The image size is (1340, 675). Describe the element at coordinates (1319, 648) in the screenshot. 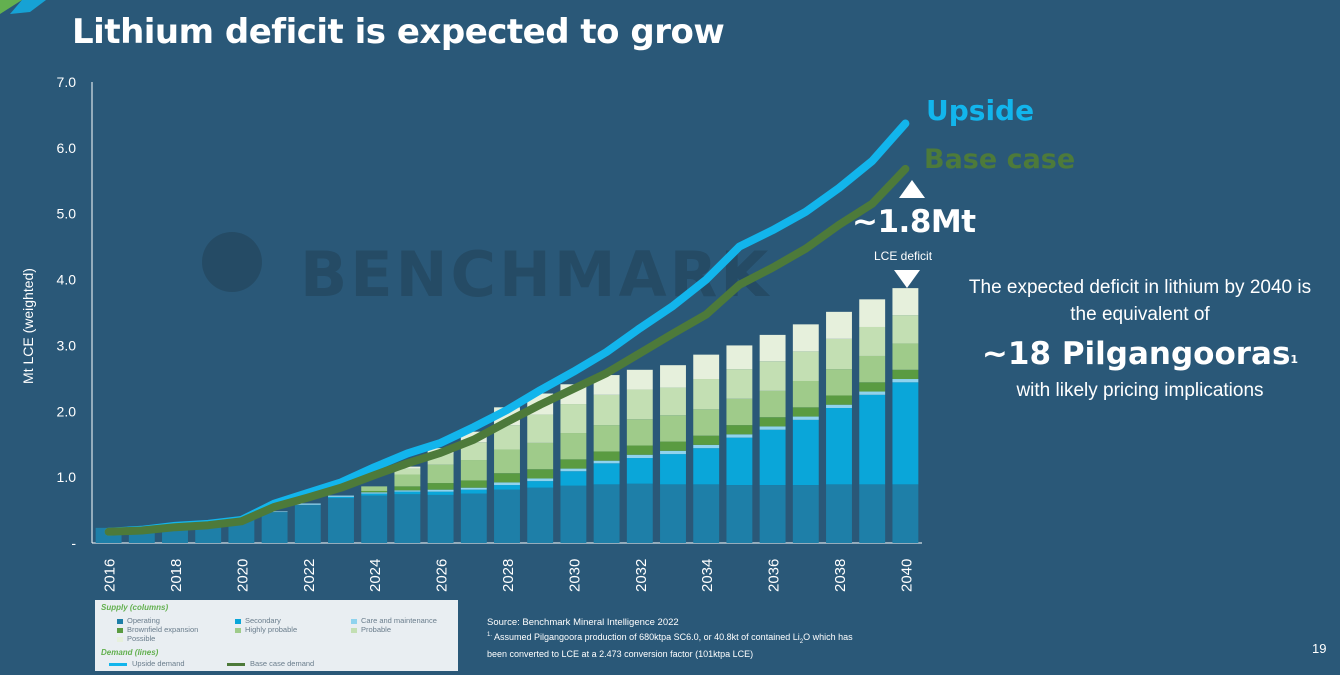

I see `page-number: 19` at that location.